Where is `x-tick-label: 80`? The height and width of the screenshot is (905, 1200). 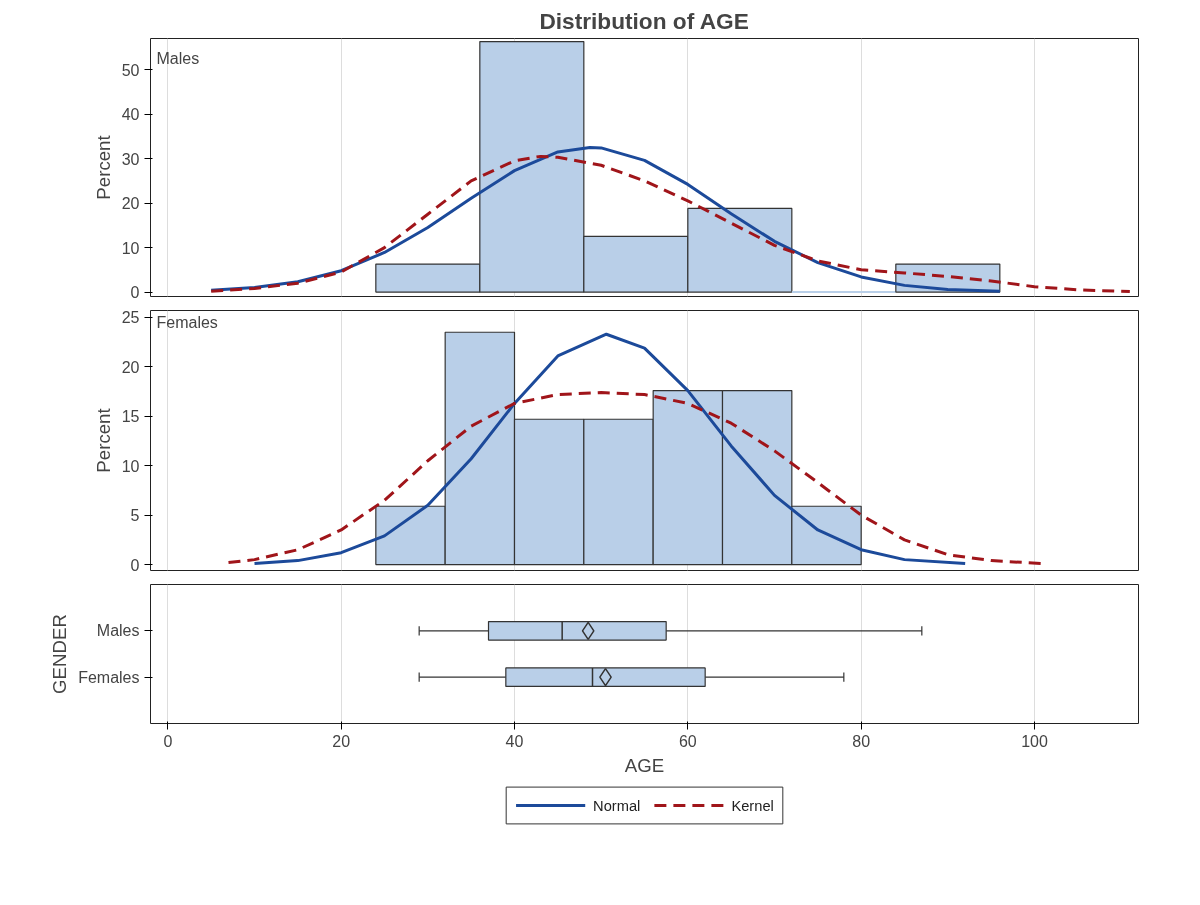 x-tick-label: 80 is located at coordinates (861, 741).